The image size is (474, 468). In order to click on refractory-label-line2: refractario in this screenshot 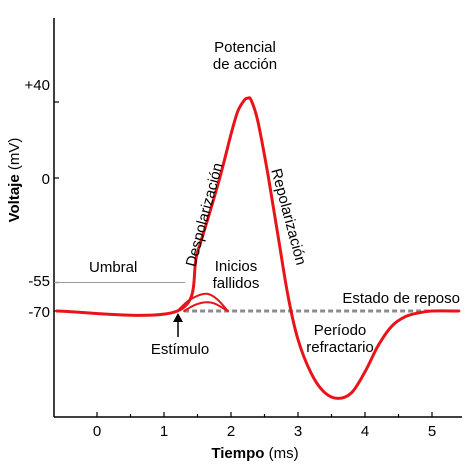, I will do `click(340, 347)`.